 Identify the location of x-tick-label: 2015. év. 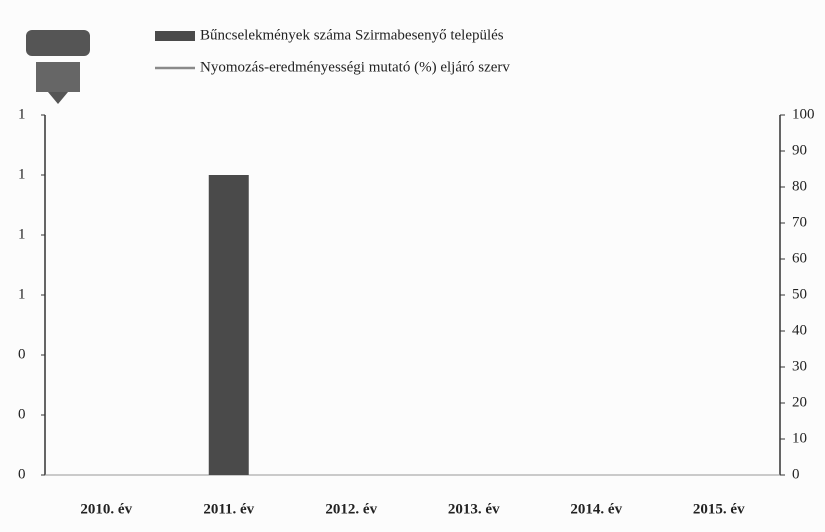
(719, 509).